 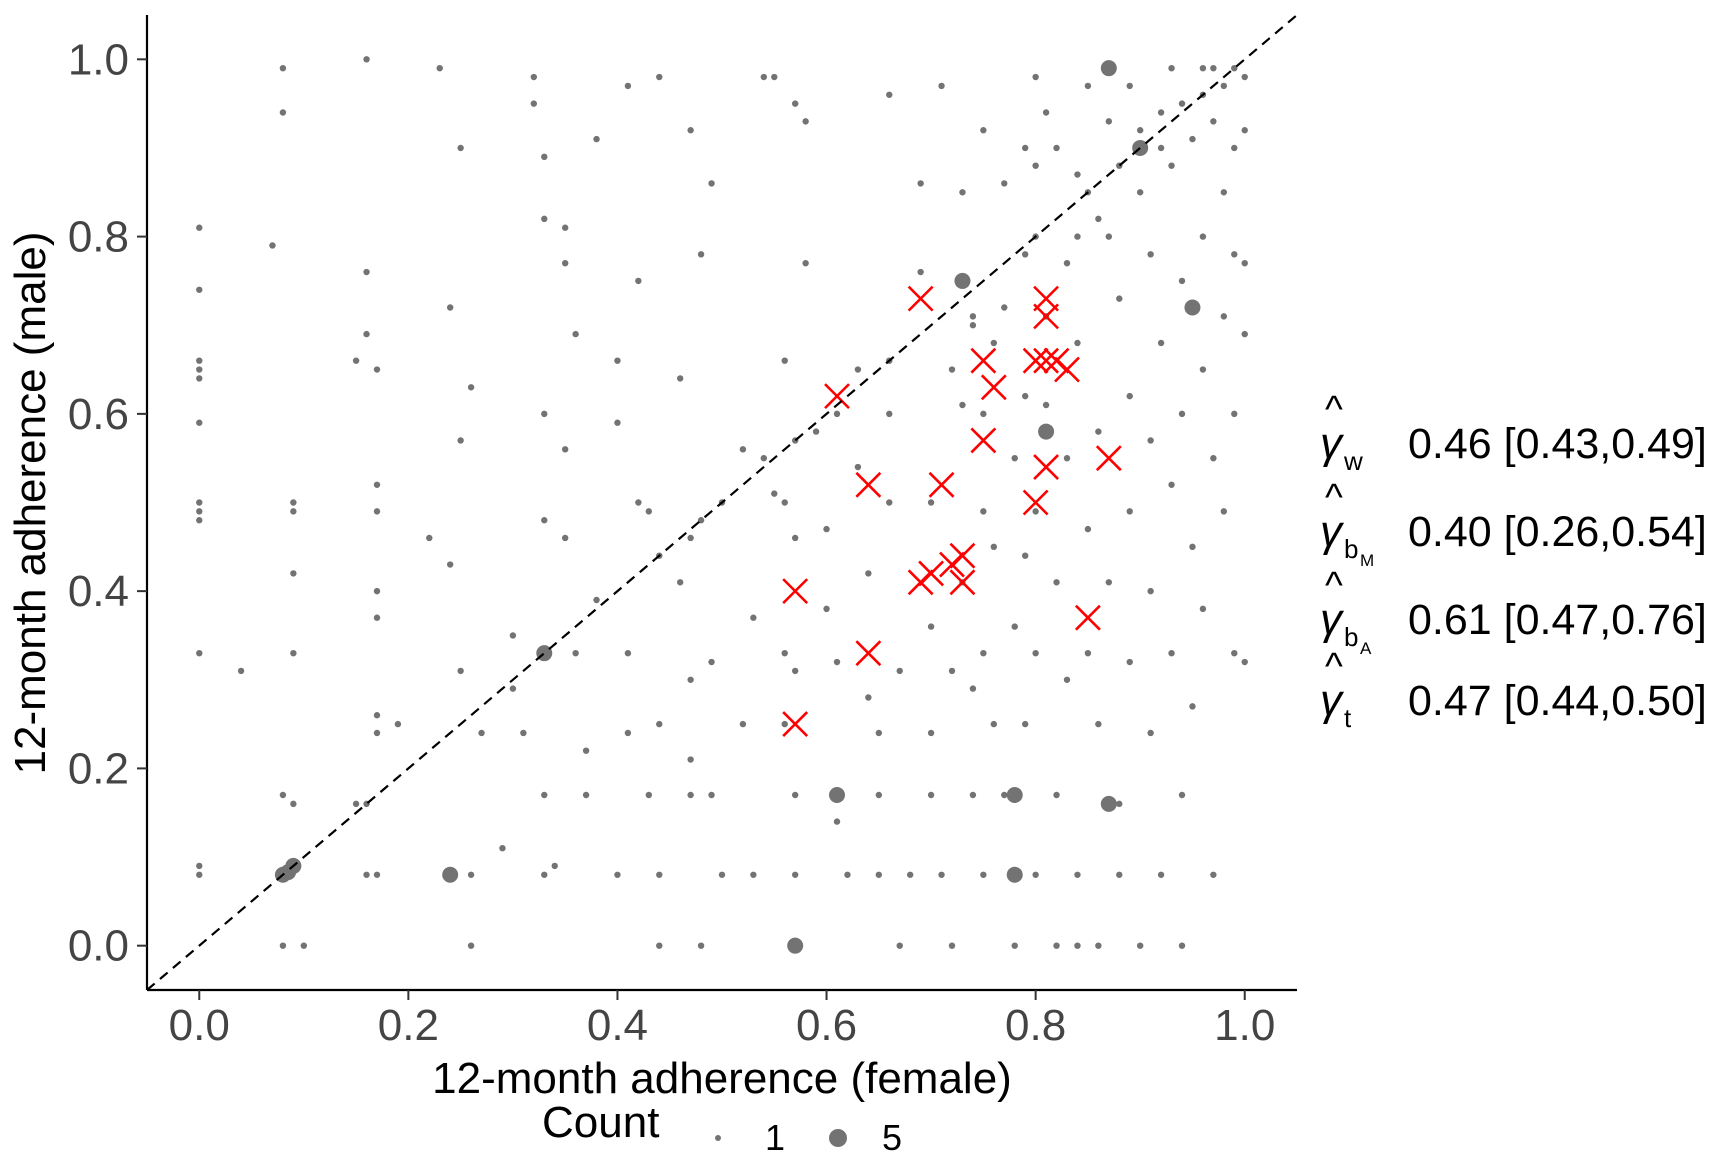 I want to click on y-tick-label: 0.4, so click(x=98, y=591).